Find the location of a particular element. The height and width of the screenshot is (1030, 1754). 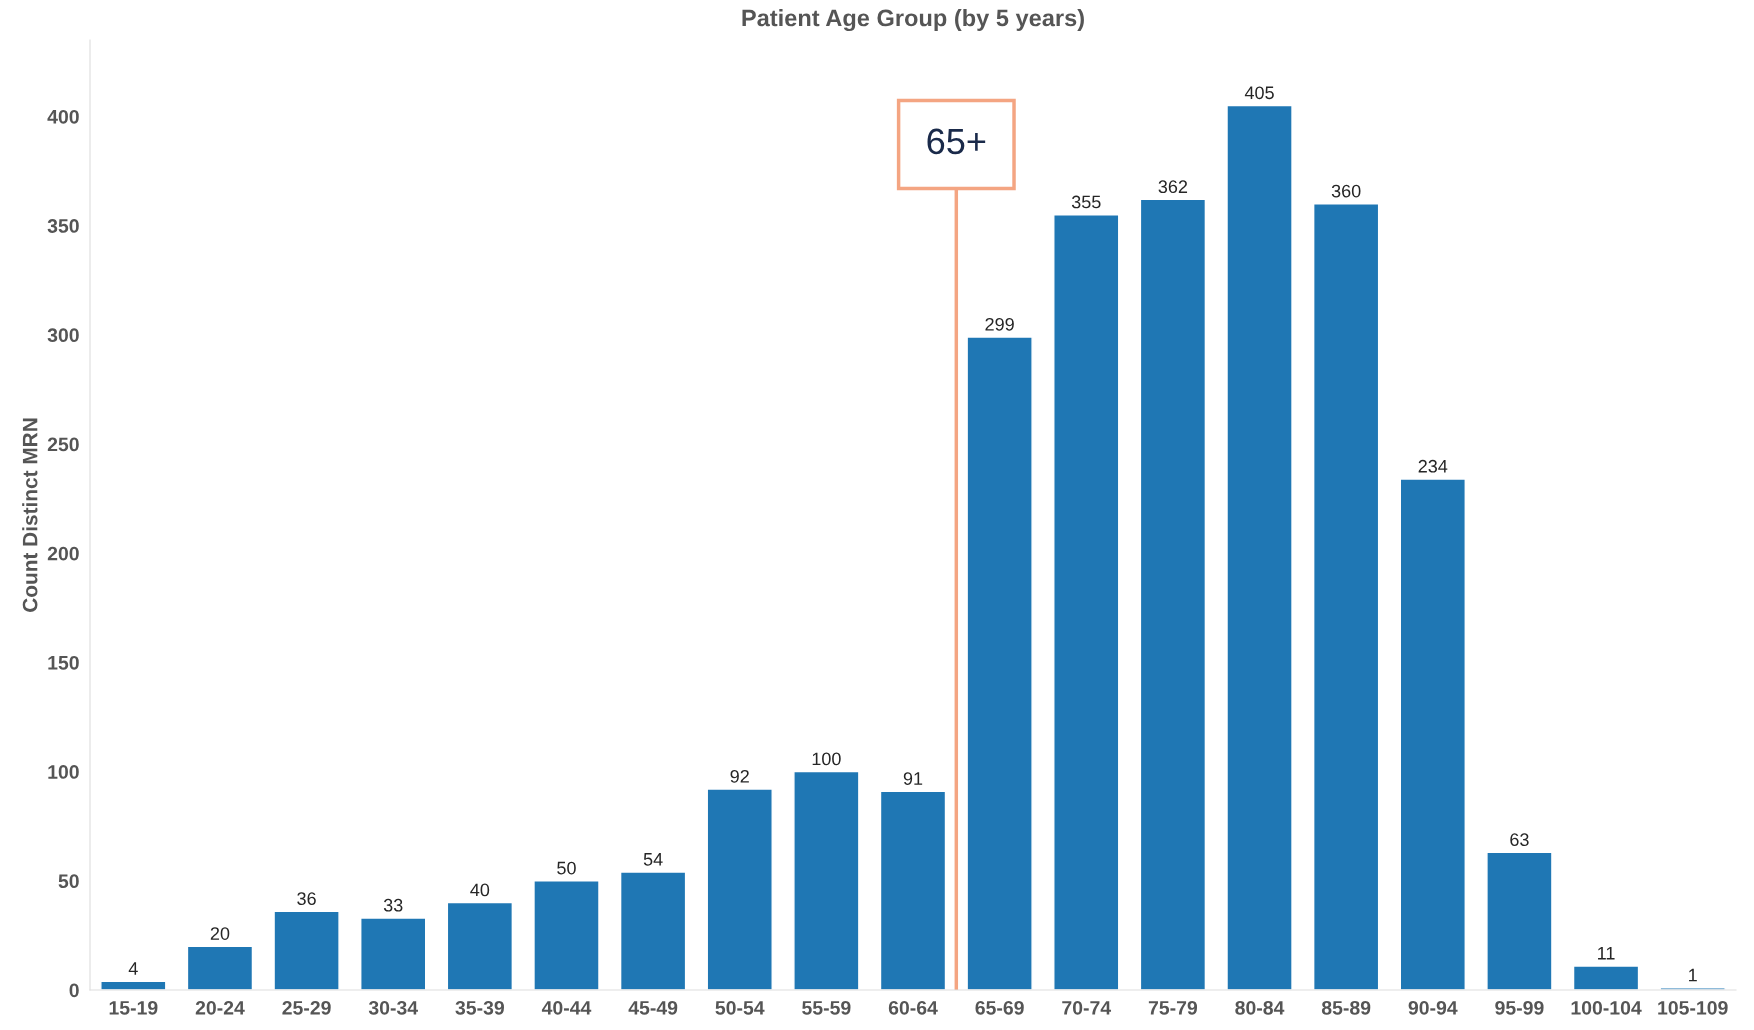

y-tick-label: 400 is located at coordinates (63, 116).